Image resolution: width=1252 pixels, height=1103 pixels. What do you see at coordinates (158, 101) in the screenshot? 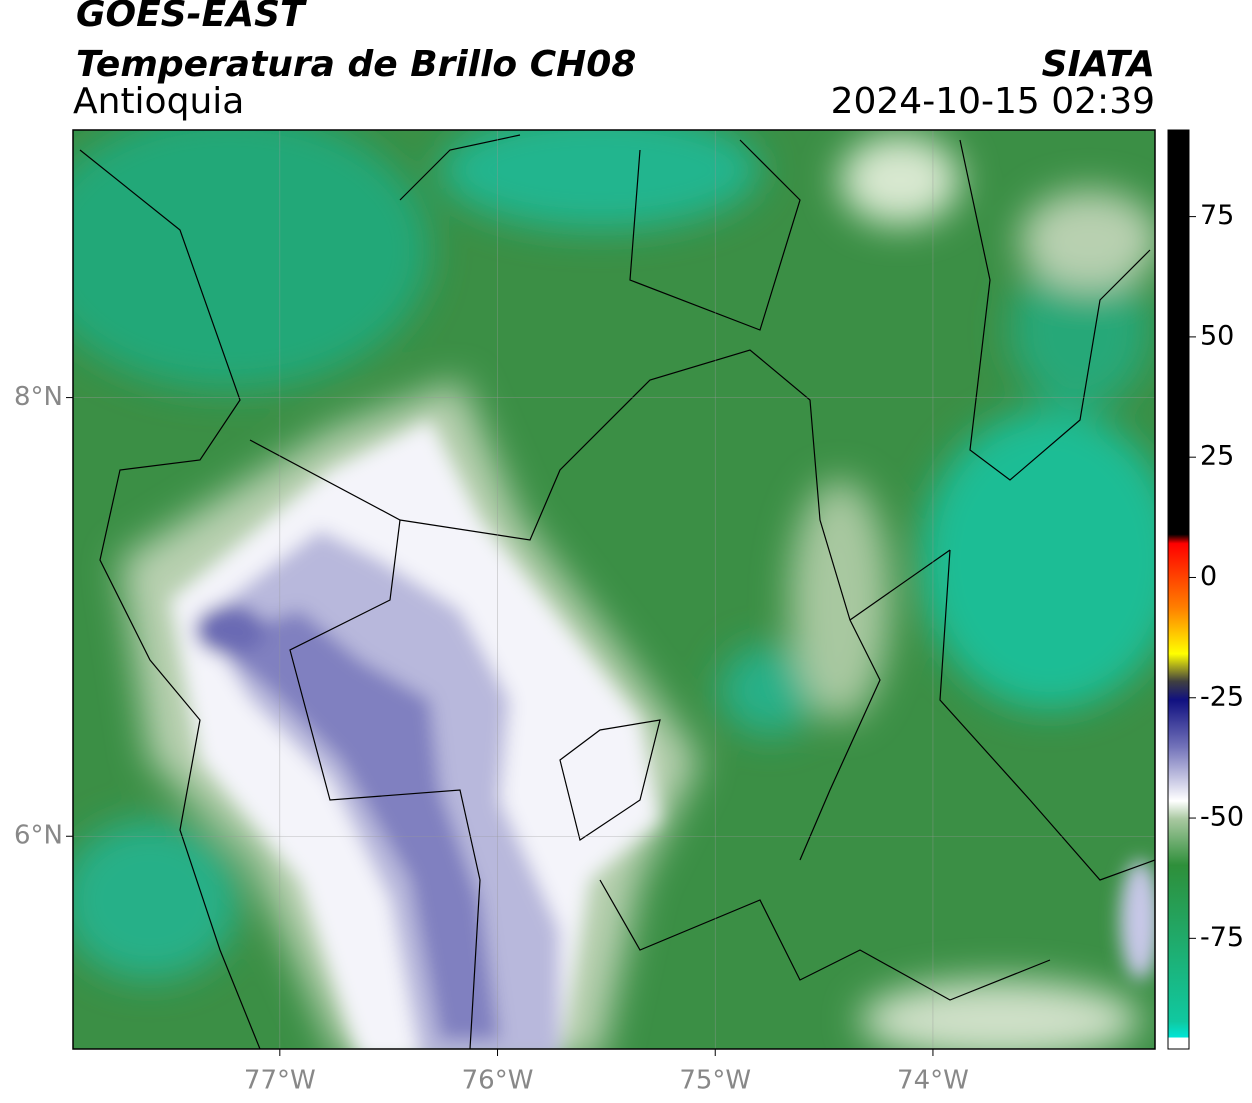
I see `region: Antioquia` at bounding box center [158, 101].